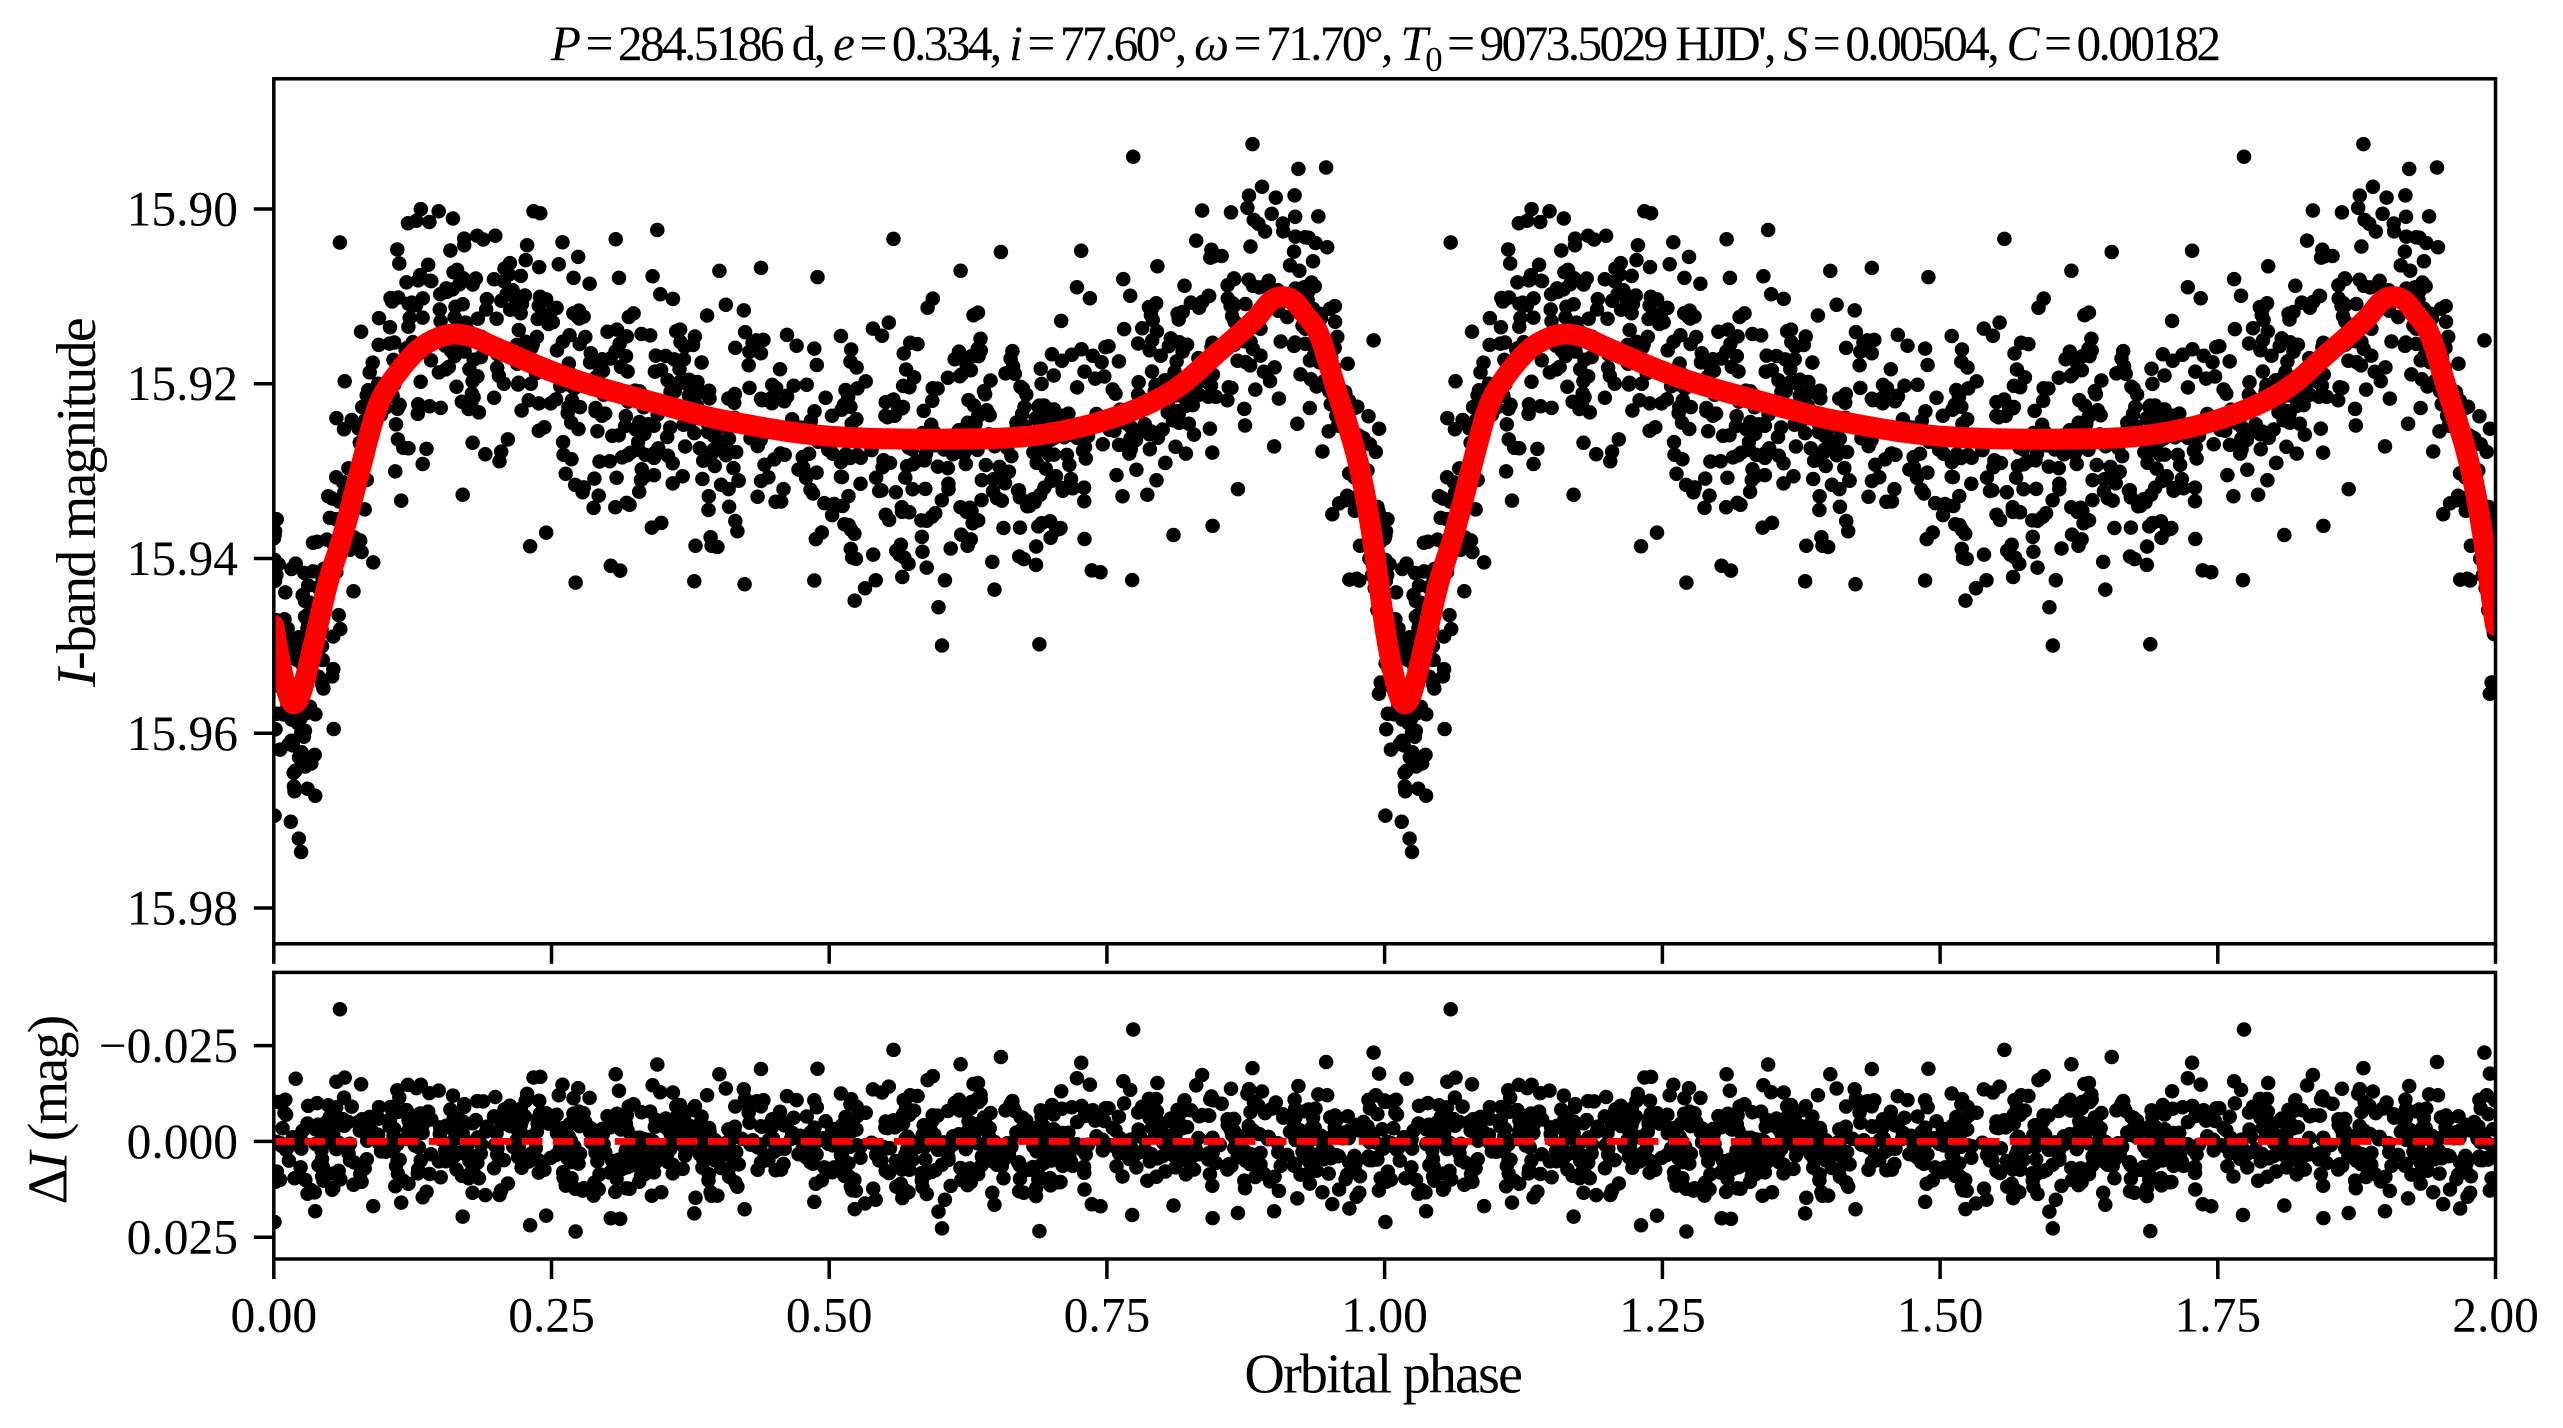 This screenshot has width=2563, height=1428. I want to click on svg-text: 0.25, so click(551, 1315).